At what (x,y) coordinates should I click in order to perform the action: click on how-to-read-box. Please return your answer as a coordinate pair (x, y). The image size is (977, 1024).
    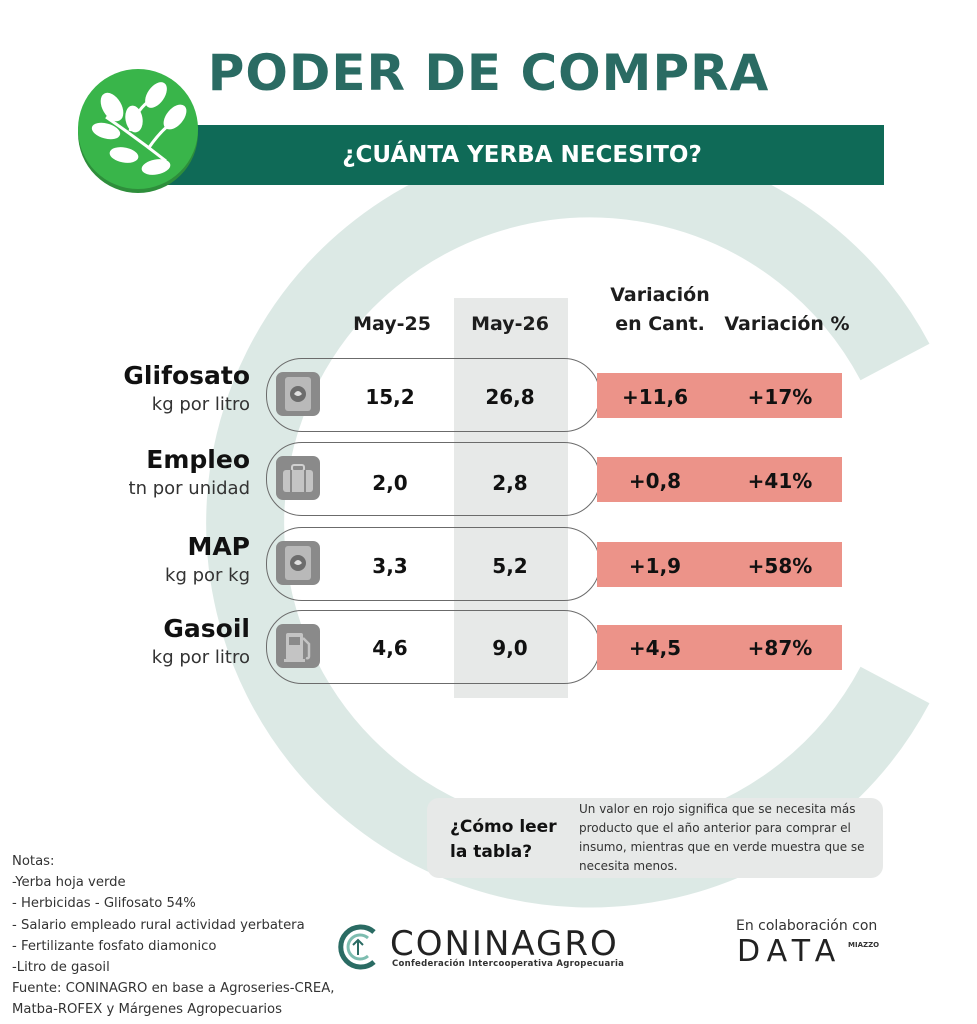
    Looking at the image, I should click on (655, 838).